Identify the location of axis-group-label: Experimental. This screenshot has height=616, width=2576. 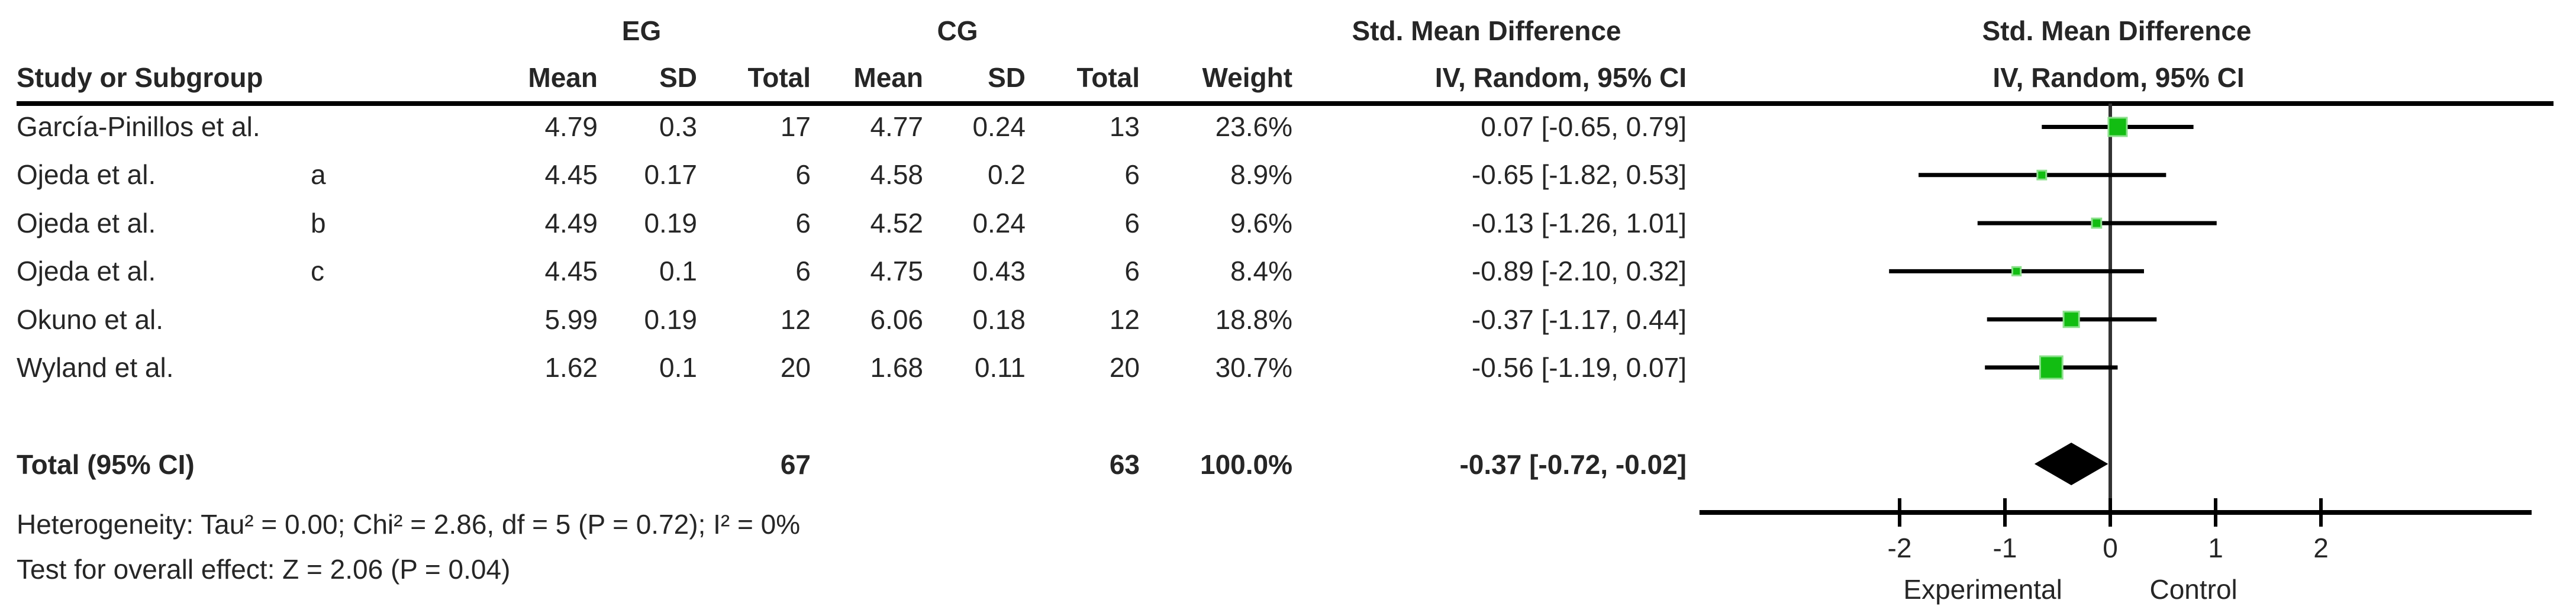
(1982, 589).